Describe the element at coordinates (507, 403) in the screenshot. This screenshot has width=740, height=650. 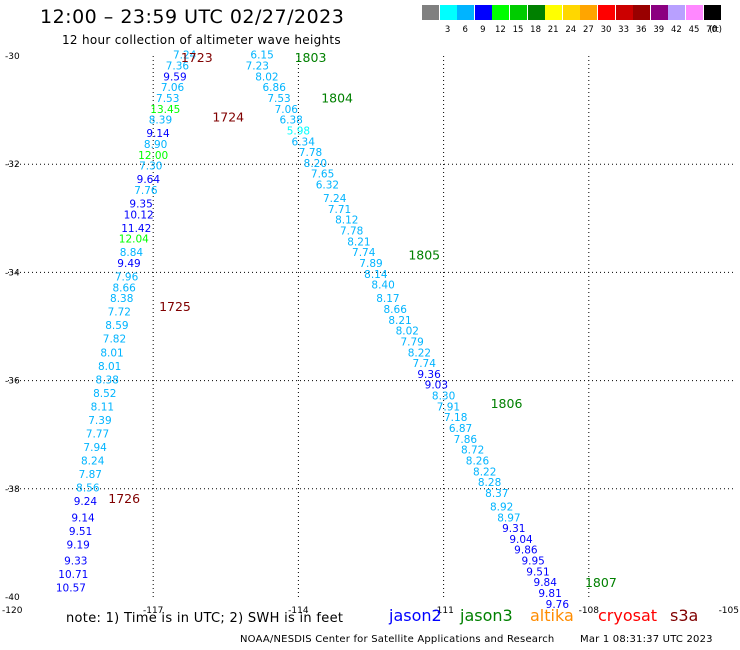
I see `time-label: 1806` at that location.